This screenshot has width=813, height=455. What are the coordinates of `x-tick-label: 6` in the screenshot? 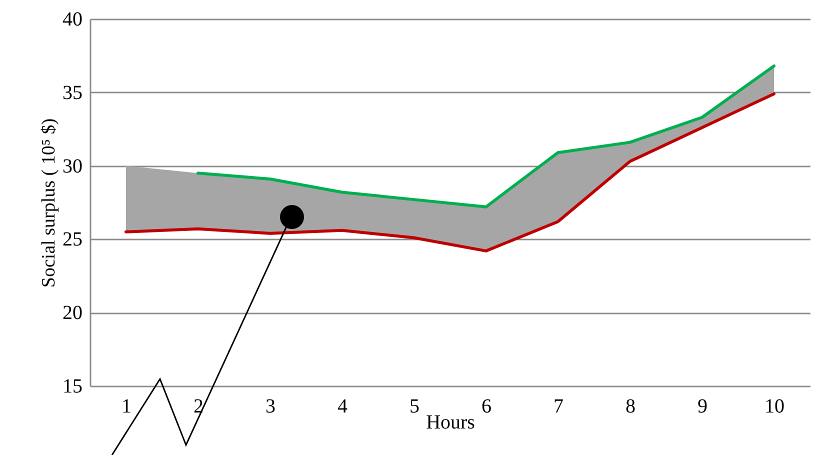 It's located at (487, 407).